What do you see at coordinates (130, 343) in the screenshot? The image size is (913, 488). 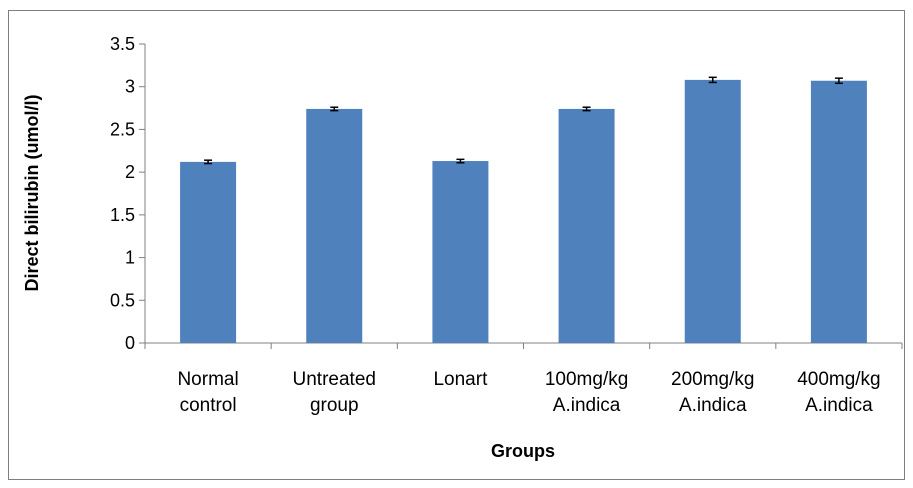 I see `y-tick-label: 0` at bounding box center [130, 343].